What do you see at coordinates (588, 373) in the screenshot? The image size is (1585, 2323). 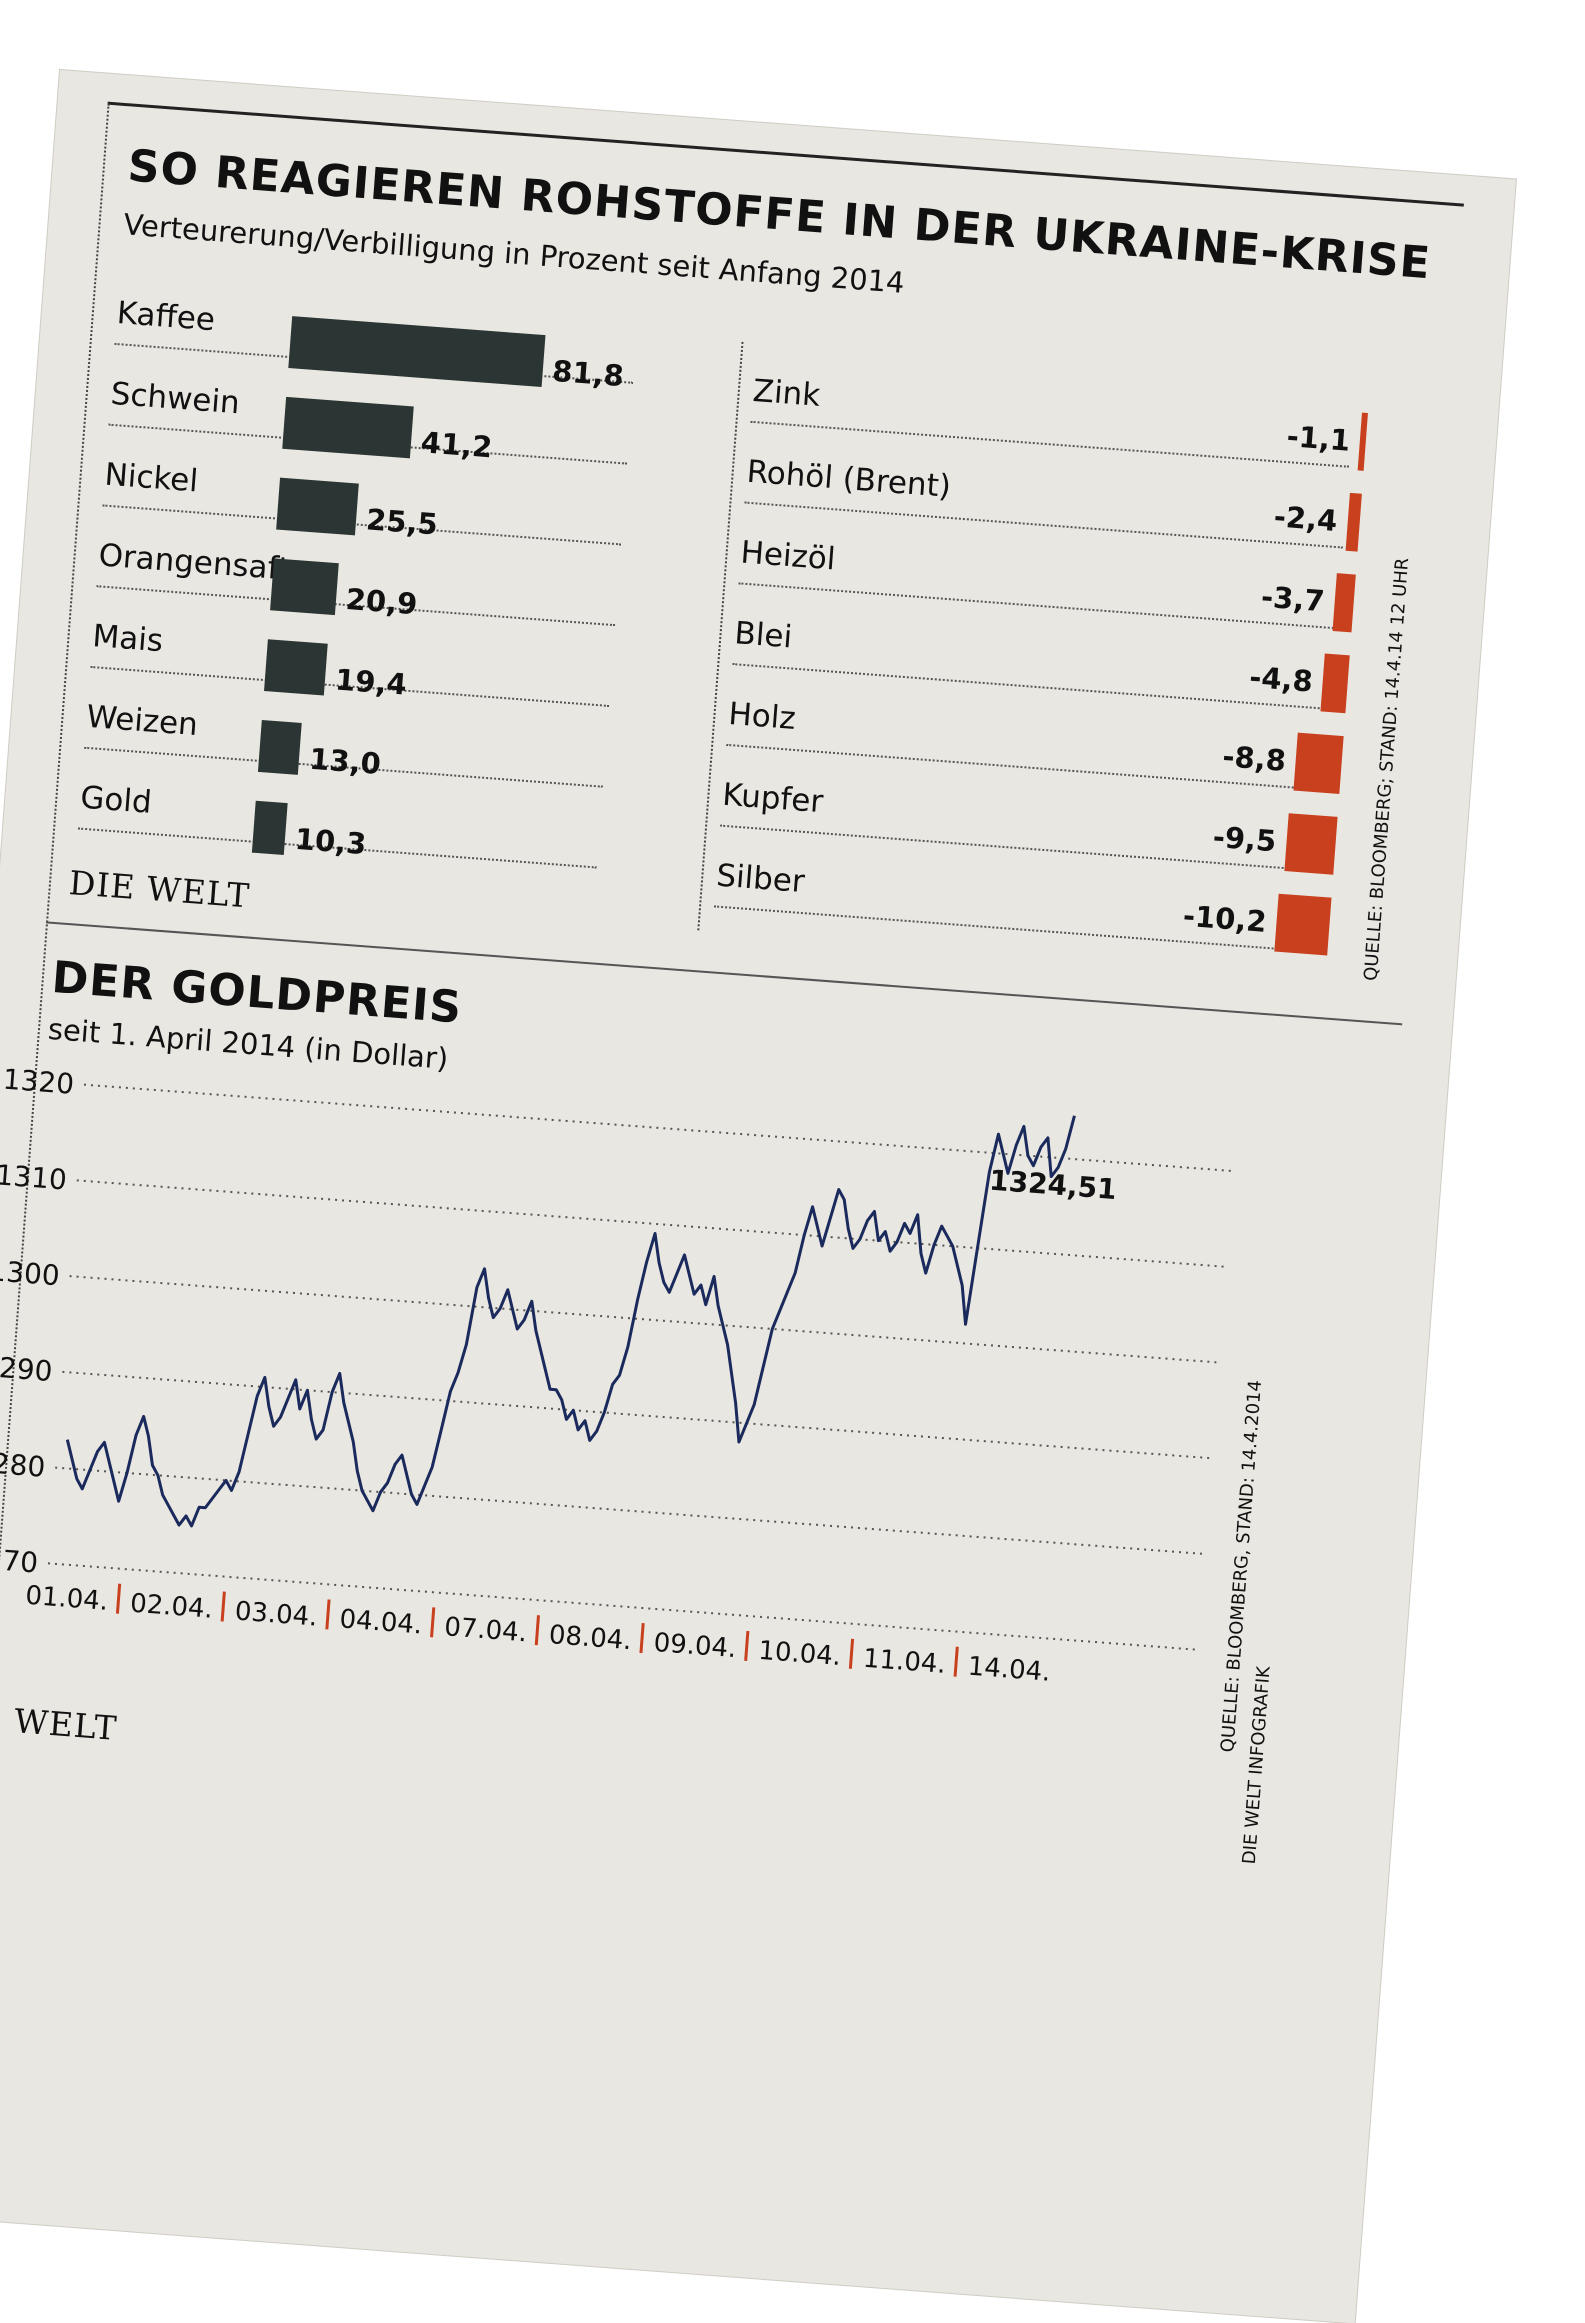 I see `value-label-0: 81,8` at bounding box center [588, 373].